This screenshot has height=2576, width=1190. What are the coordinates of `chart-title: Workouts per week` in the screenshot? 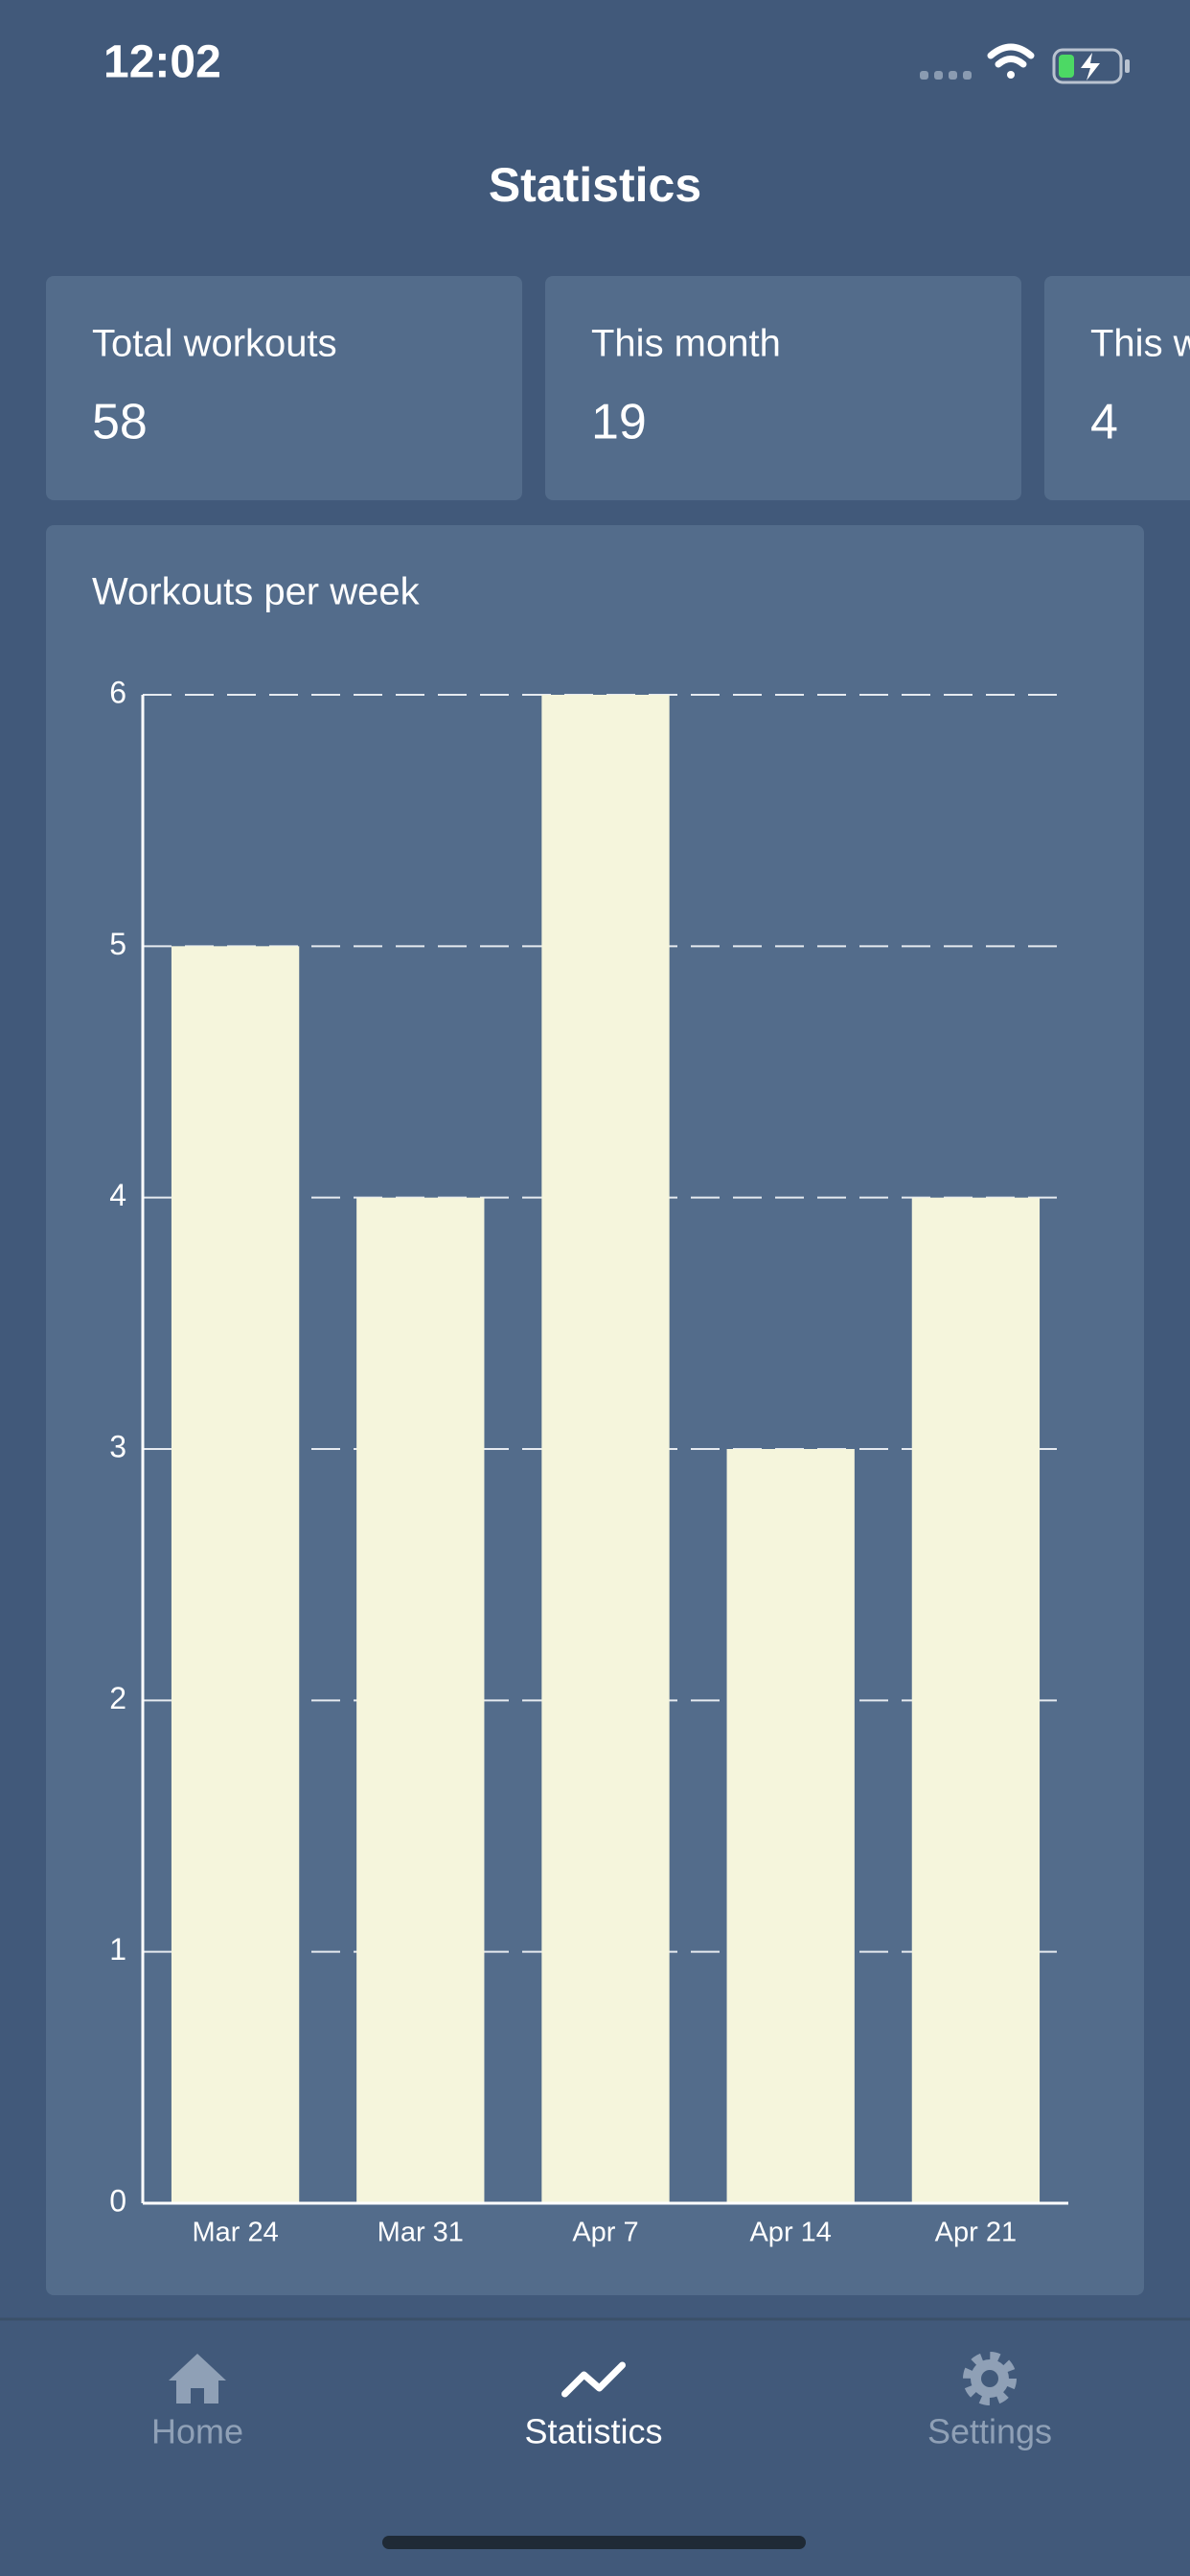 It's located at (256, 592).